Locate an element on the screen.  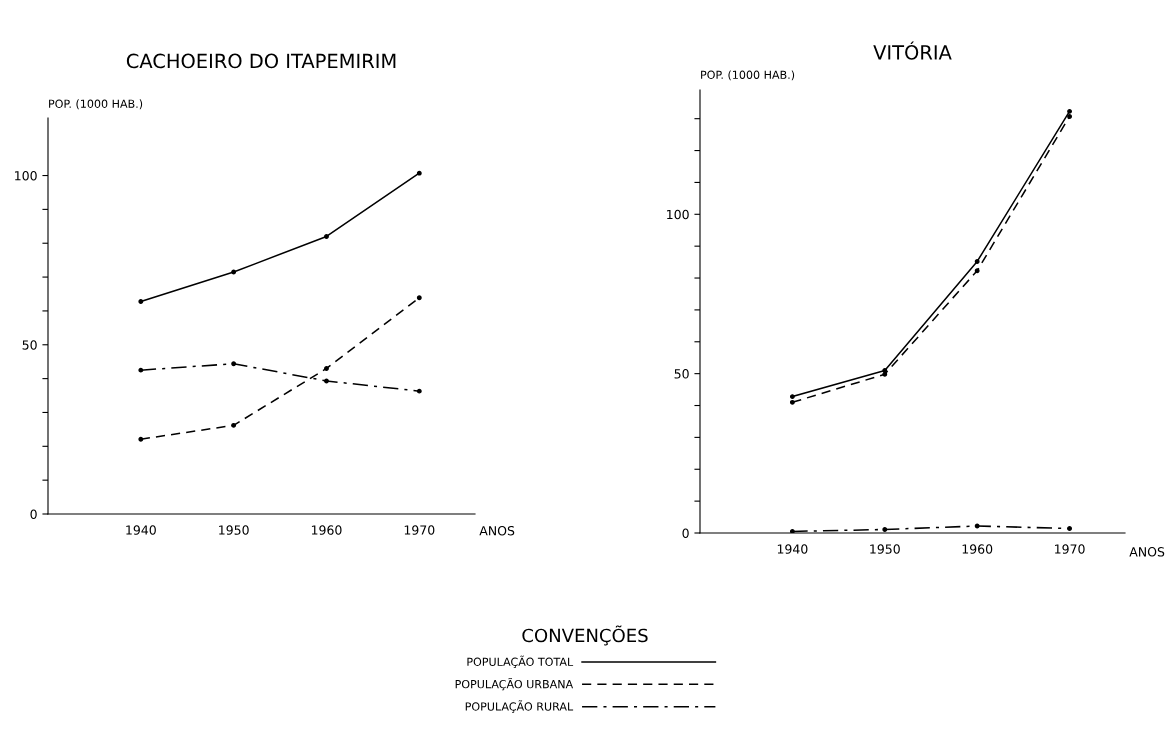
chart-title: CACHOEIRO DO ITAPEMIRIM is located at coordinates (261, 61).